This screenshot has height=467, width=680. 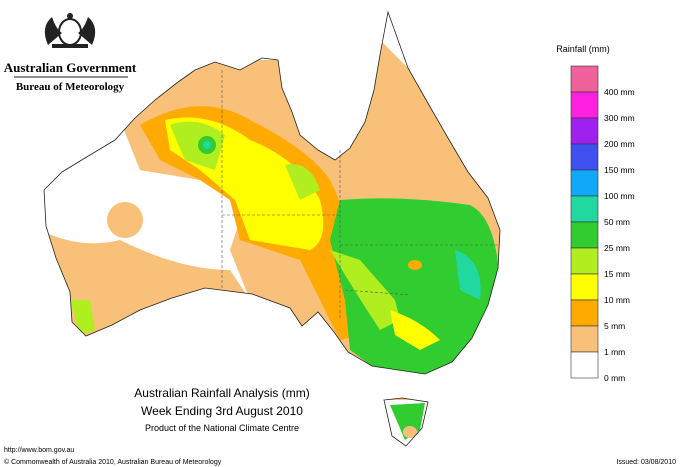 What do you see at coordinates (617, 300) in the screenshot?
I see `legend-label: 10 mm` at bounding box center [617, 300].